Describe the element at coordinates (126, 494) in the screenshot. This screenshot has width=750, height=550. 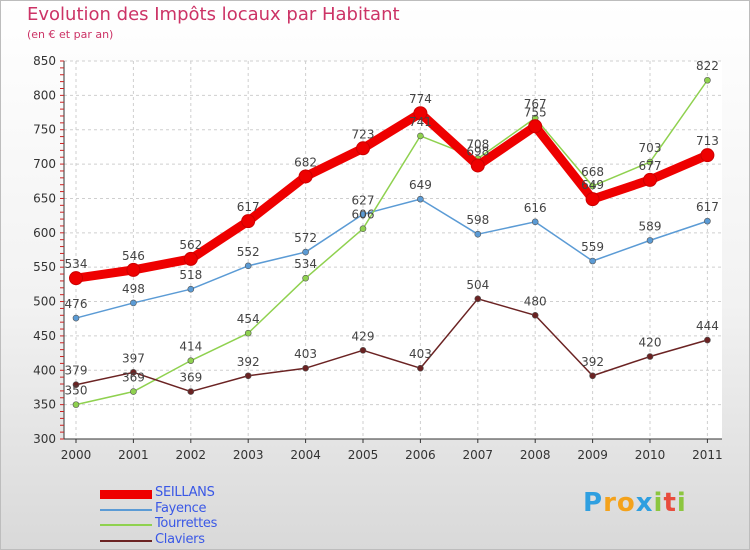
I see `legend-swatch-seillans` at that location.